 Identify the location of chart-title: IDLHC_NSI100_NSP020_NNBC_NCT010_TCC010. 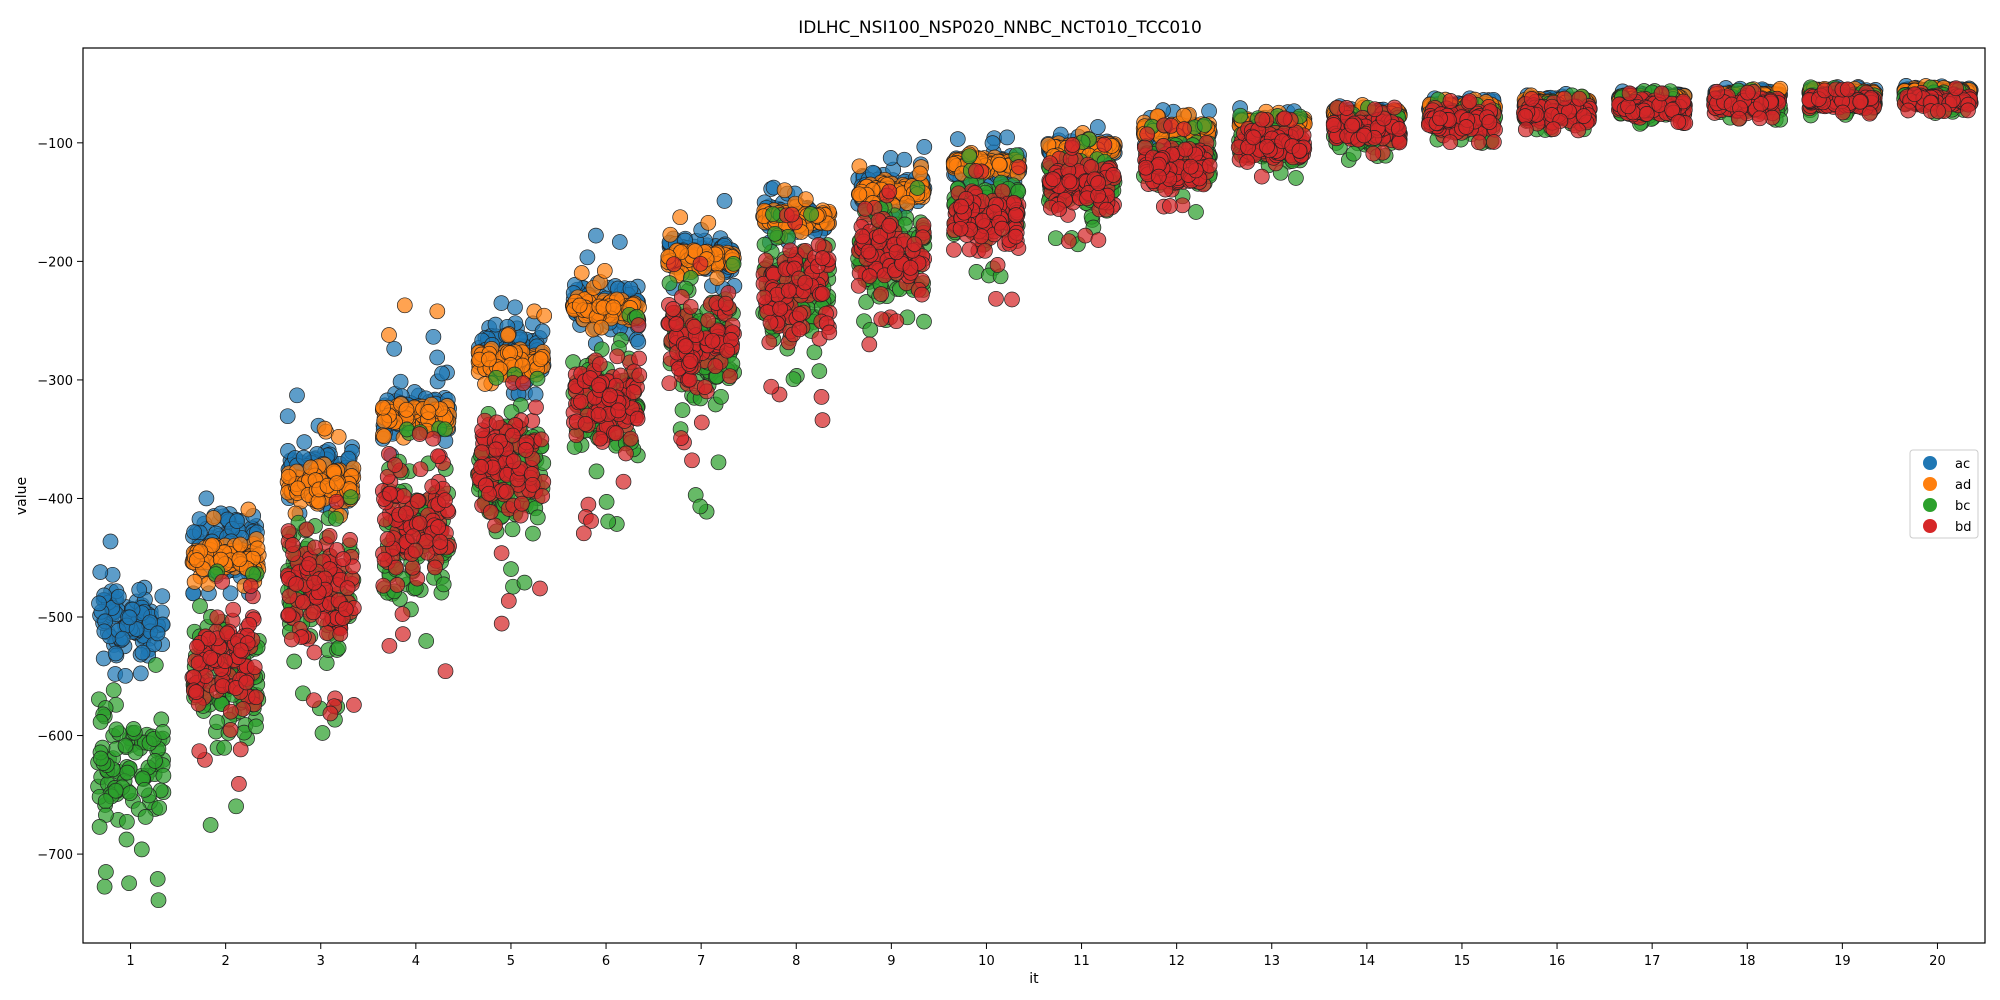
(1000, 28).